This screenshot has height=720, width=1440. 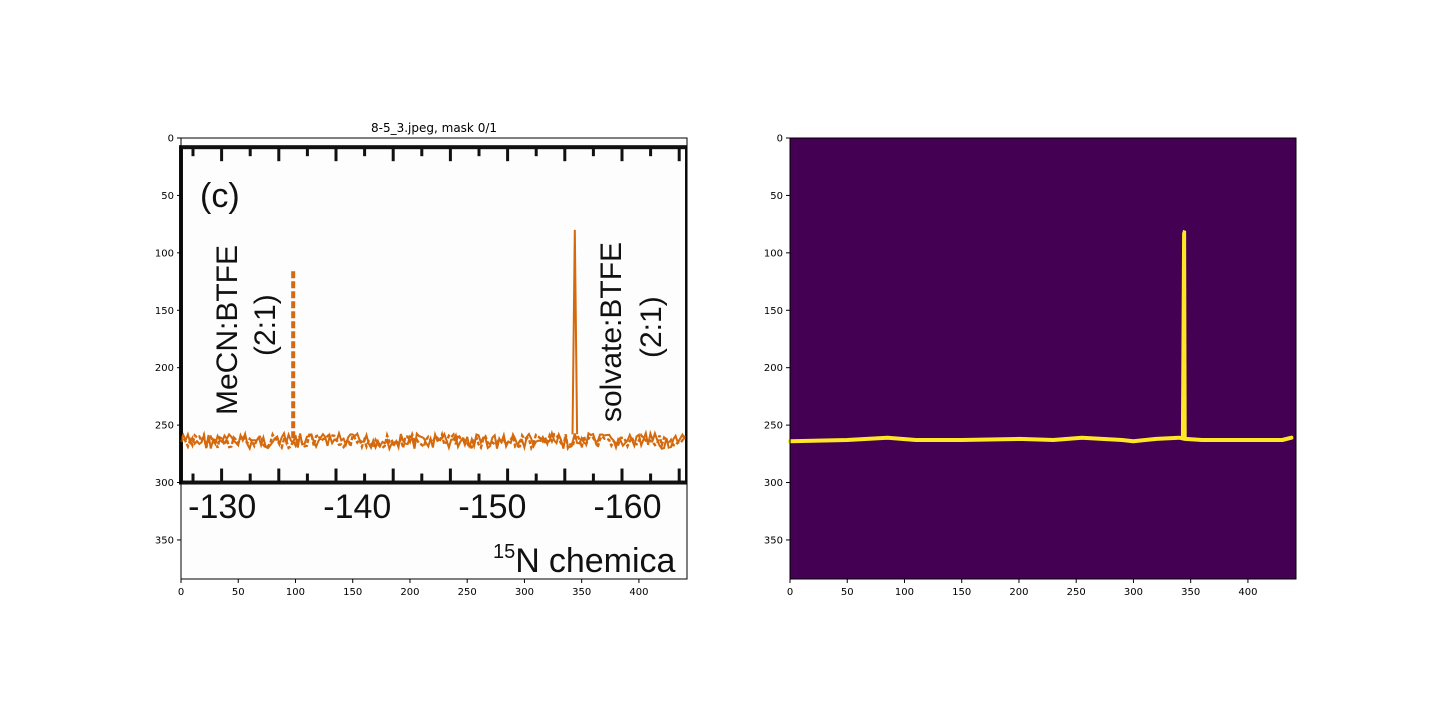 I want to click on label-meCN: MeCN:BTFE, so click(x=227, y=330).